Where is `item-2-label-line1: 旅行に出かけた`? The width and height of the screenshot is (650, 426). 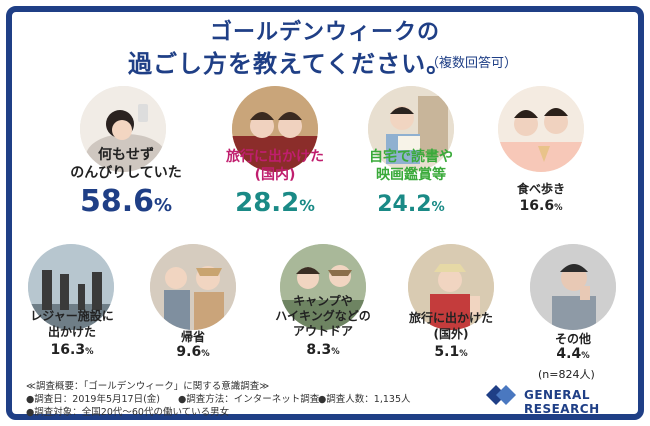
item-2-label-line1: 旅行に出かけた is located at coordinates (275, 157).